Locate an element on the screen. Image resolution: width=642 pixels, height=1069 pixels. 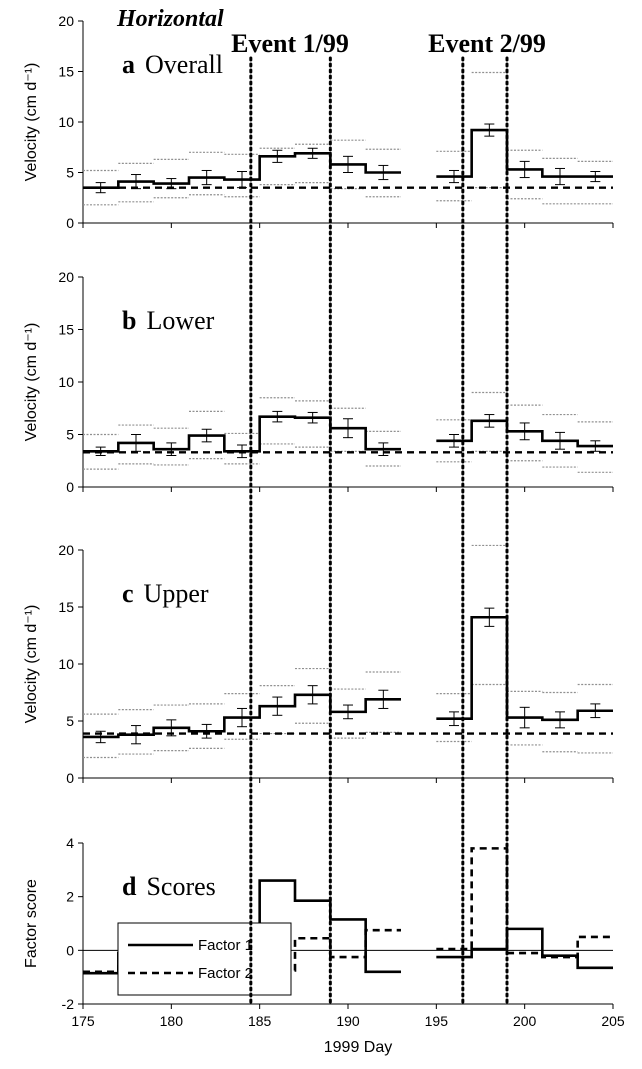
panel-label: a Overall is located at coordinates (172, 64).